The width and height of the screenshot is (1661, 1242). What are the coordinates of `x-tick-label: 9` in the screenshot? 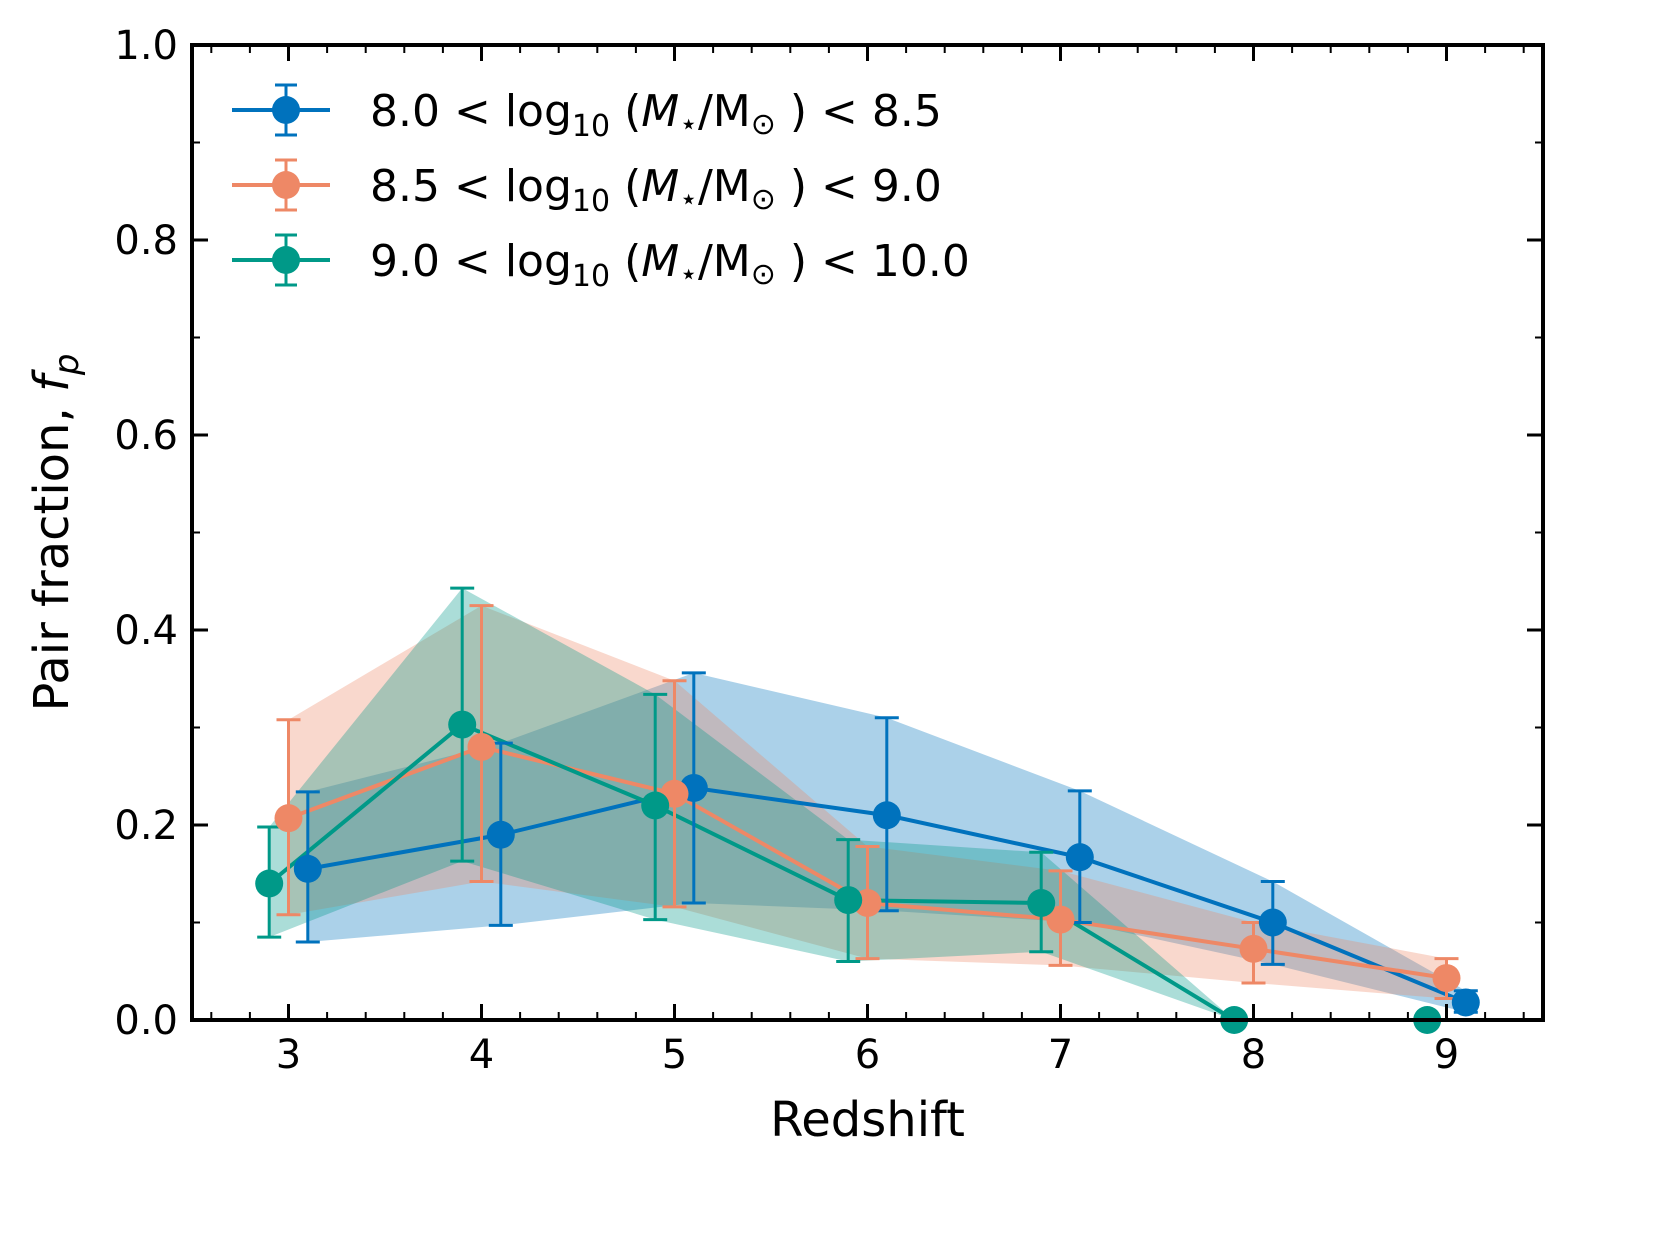 It's located at (1446, 1055).